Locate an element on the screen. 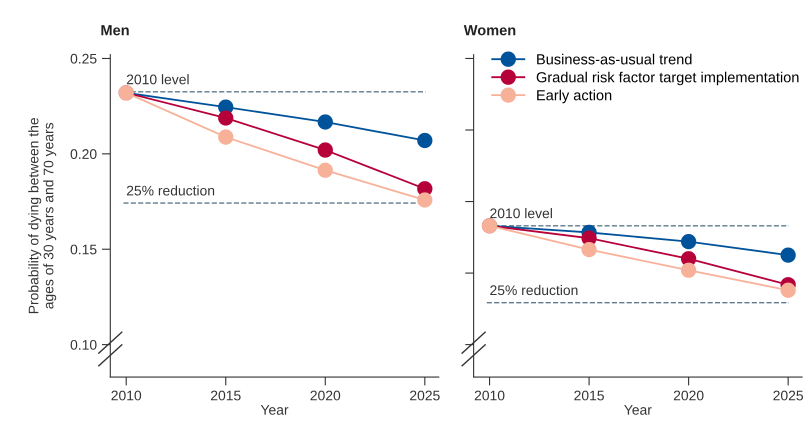  y-axis-title: Probability of dying between the ages of 30 years and 70 years is located at coordinates (42, 216).